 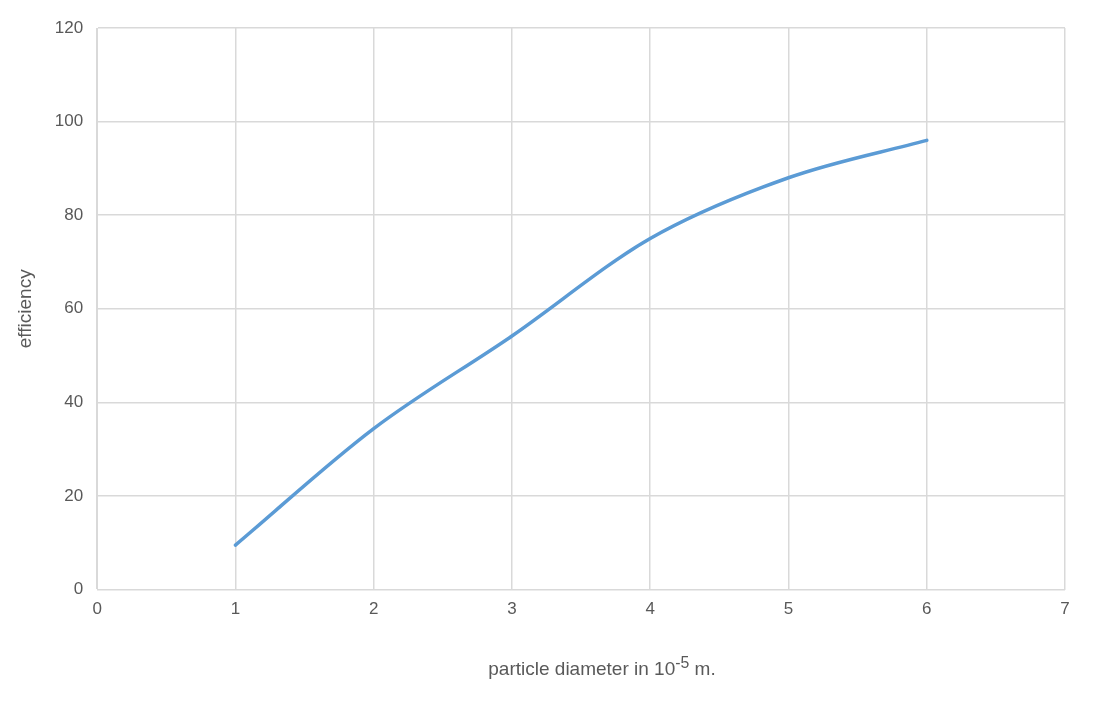 I want to click on x-tick-label: 2, so click(x=373, y=609).